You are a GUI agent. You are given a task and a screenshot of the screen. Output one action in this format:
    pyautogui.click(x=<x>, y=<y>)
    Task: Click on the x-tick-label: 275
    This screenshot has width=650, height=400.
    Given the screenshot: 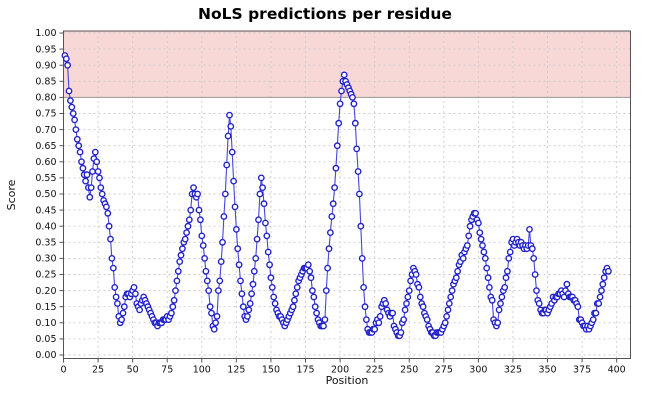 What is the action you would take?
    pyautogui.click(x=444, y=370)
    